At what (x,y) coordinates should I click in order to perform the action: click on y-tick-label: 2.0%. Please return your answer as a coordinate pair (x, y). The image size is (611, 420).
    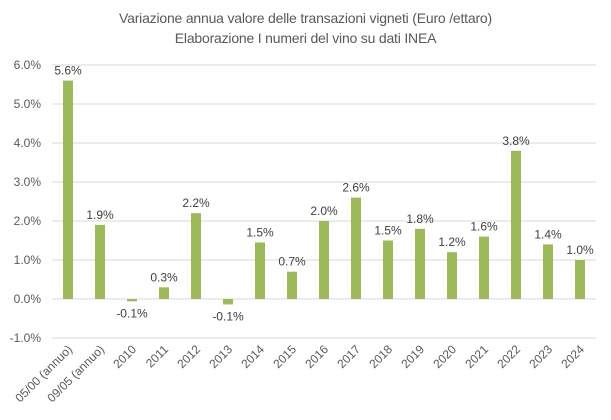
    Looking at the image, I should click on (28, 221).